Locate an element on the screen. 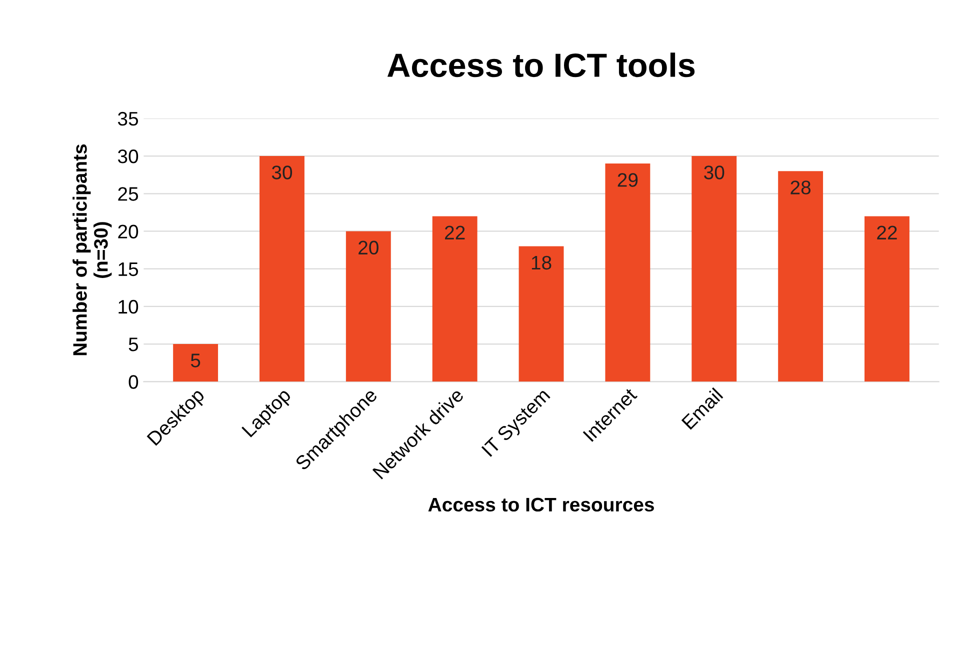  y-tick-label: 15 is located at coordinates (128, 269).